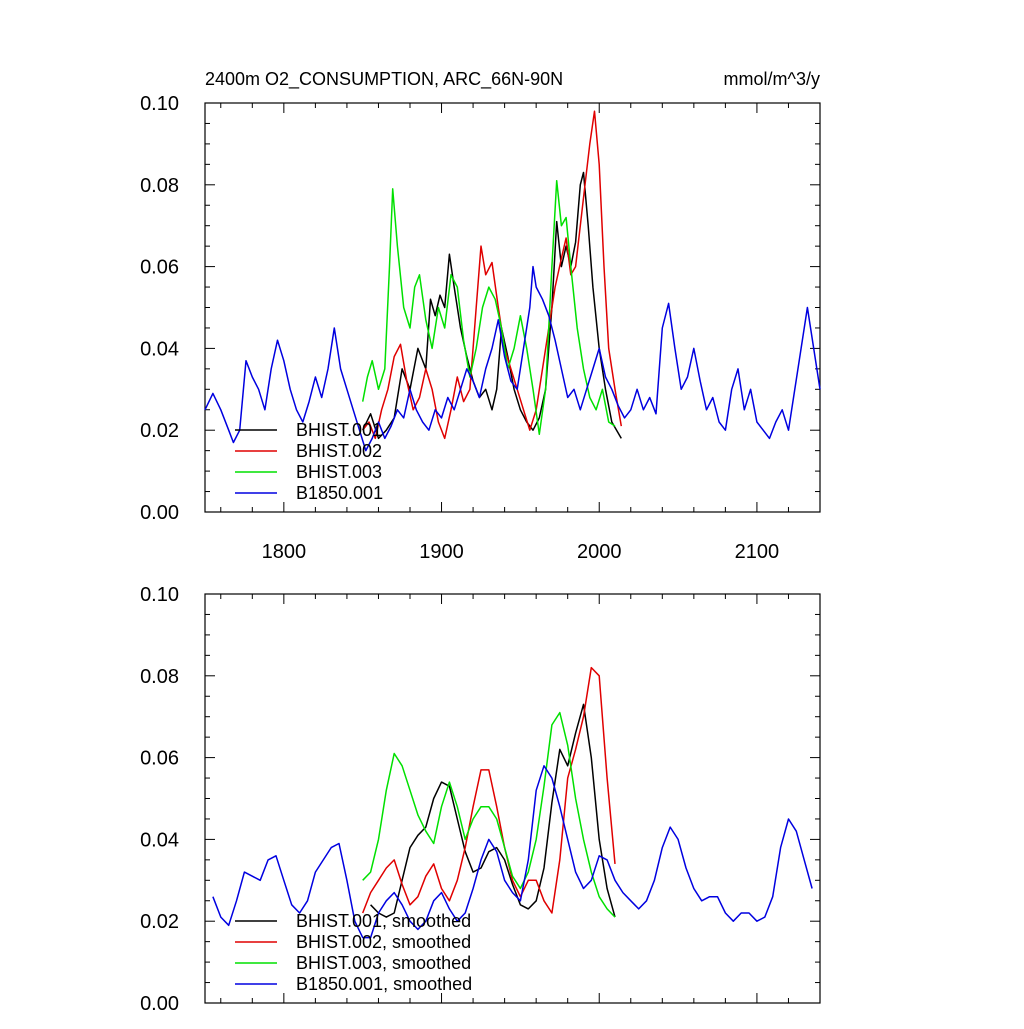  Describe the element at coordinates (284, 552) in the screenshot. I see `x-tick-label: 1800` at that location.